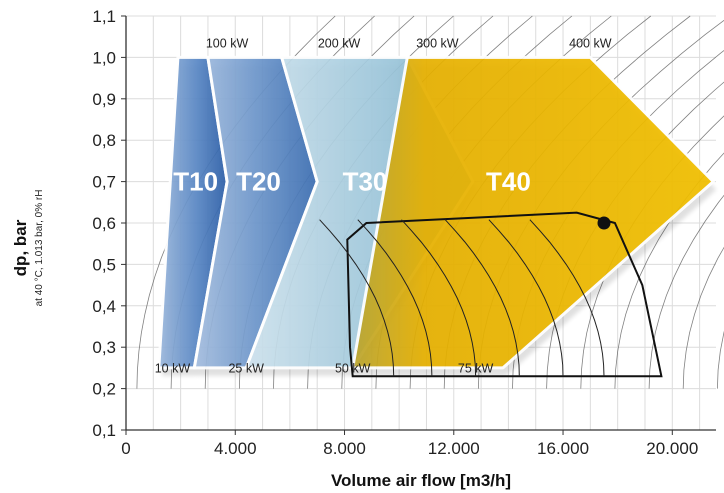 Image resolution: width=724 pixels, height=493 pixels. What do you see at coordinates (246, 369) in the screenshot?
I see `power-label-bottom: 25 kW` at bounding box center [246, 369].